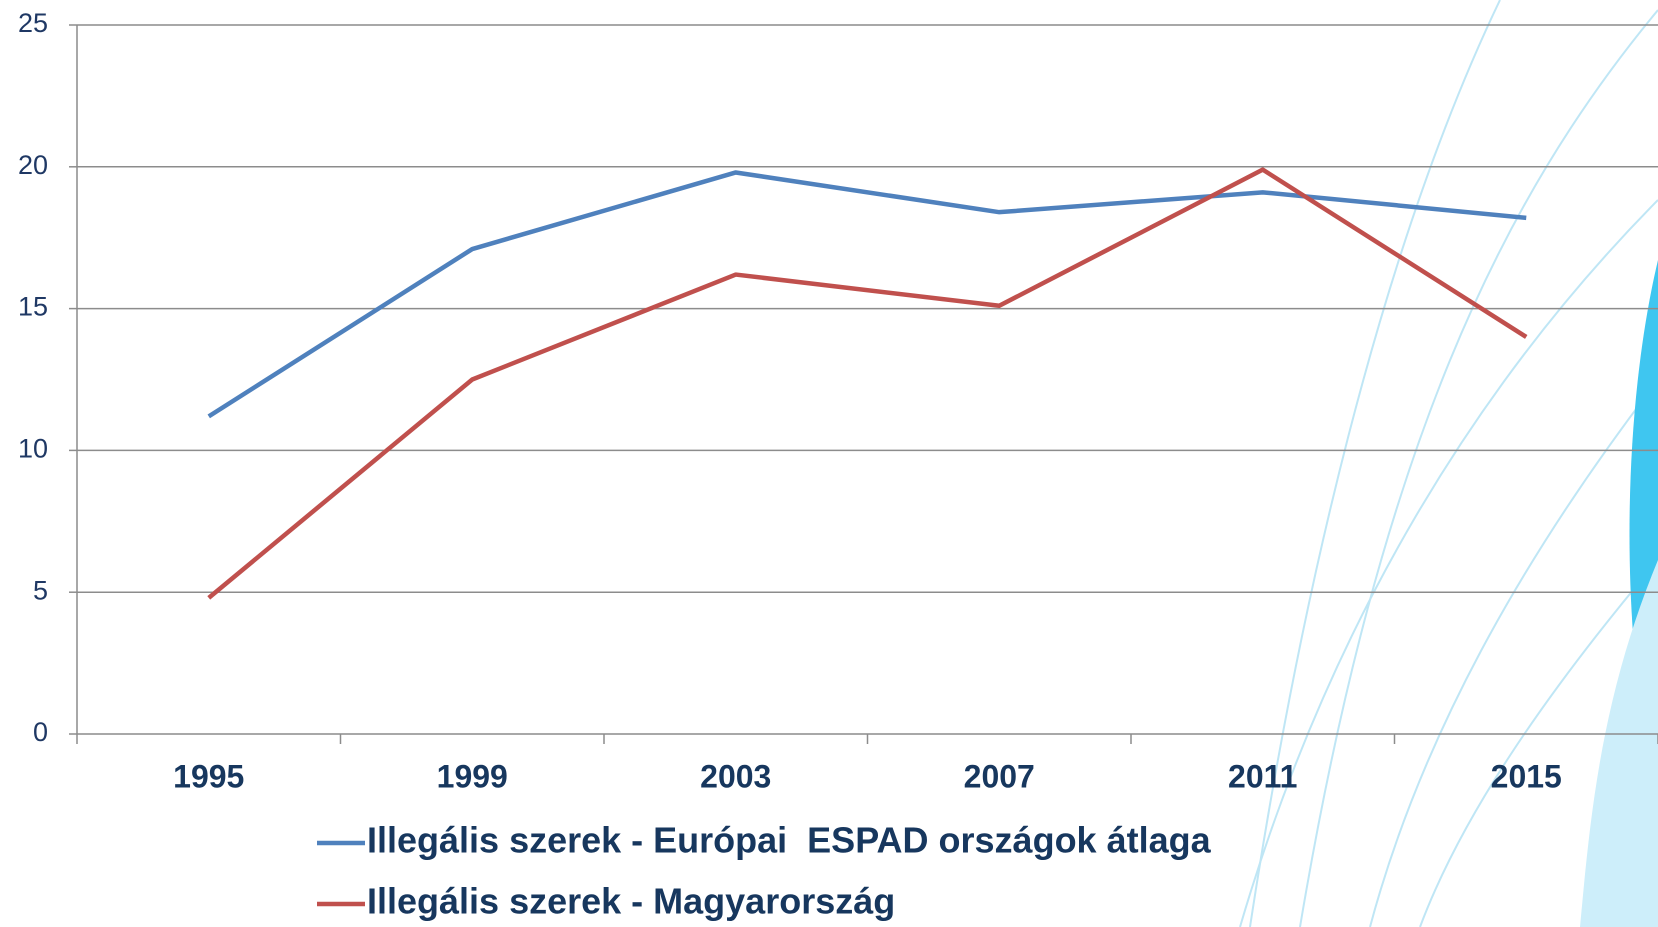 The width and height of the screenshot is (1658, 927). Describe the element at coordinates (208, 776) in the screenshot. I see `x-tick-label: 1995` at that location.